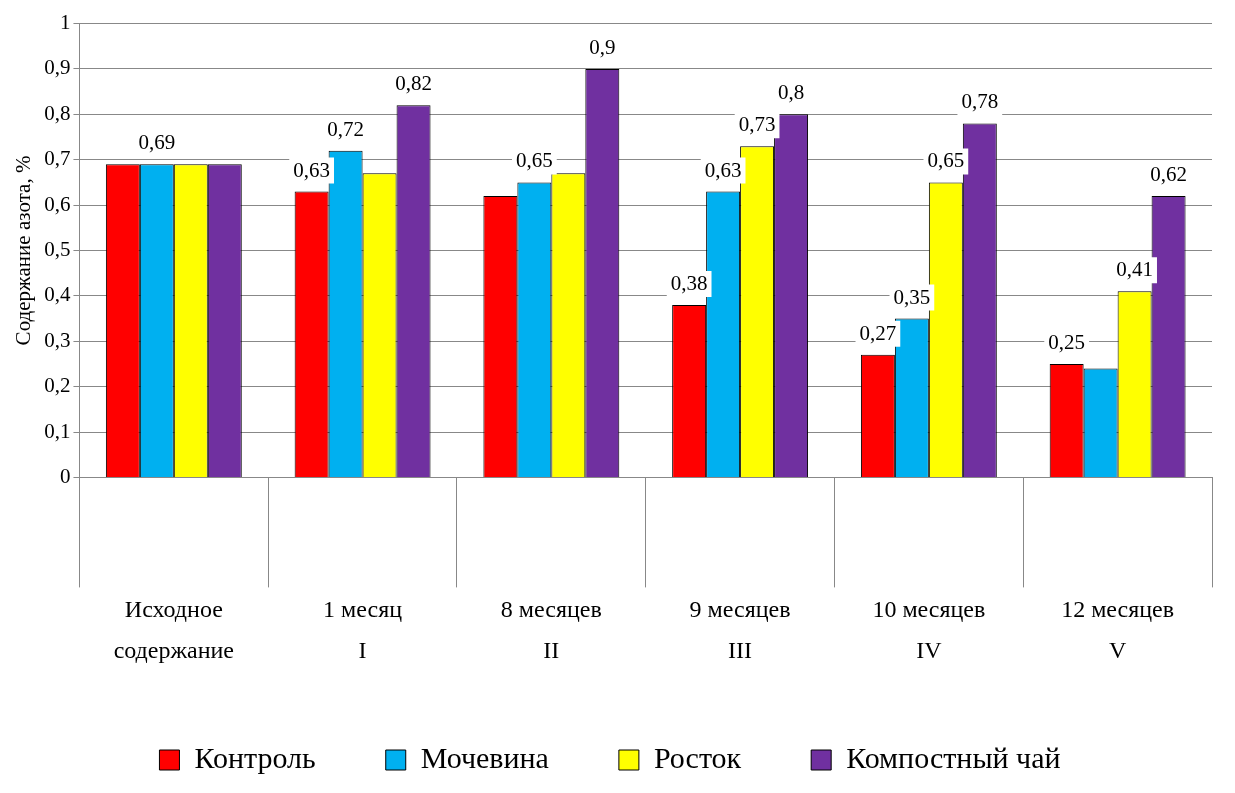 The height and width of the screenshot is (793, 1235). Describe the element at coordinates (65, 475) in the screenshot. I see `y-tick-label: 0` at that location.